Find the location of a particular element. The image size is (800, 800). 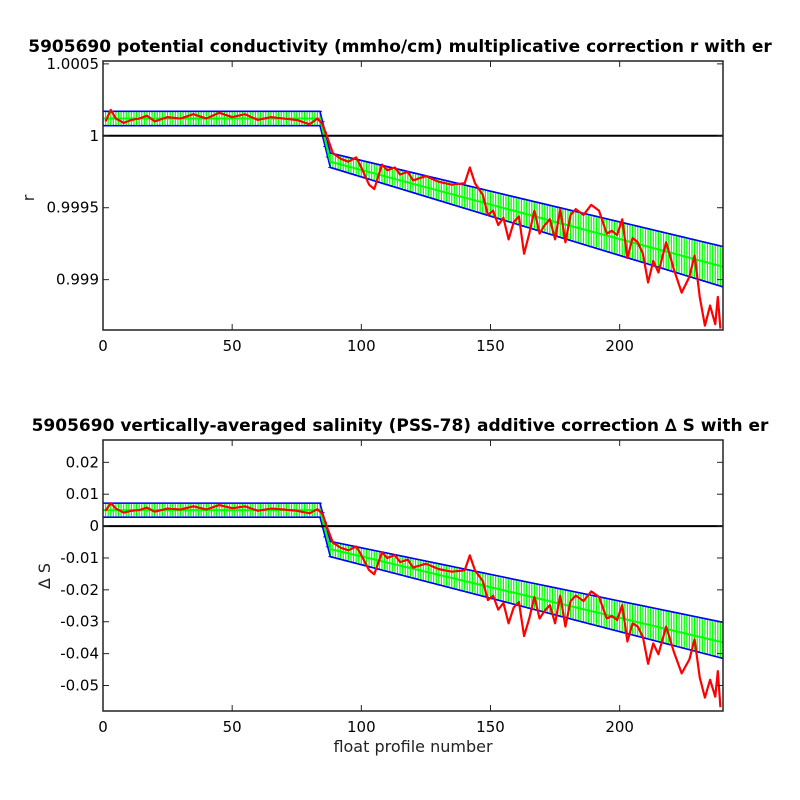

y-tick-label: 0.01 is located at coordinates (82, 494).